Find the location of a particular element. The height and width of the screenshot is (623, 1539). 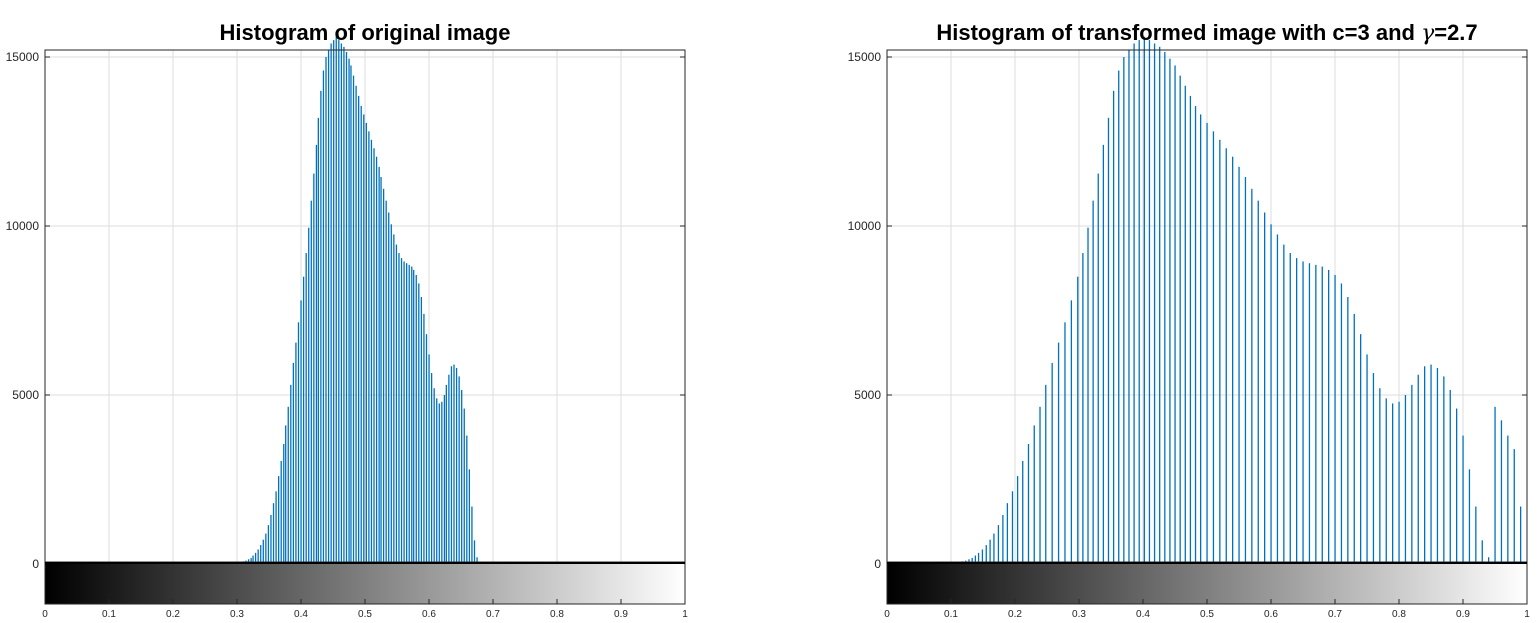

y-tick-label: 10000 is located at coordinates (865, 226).